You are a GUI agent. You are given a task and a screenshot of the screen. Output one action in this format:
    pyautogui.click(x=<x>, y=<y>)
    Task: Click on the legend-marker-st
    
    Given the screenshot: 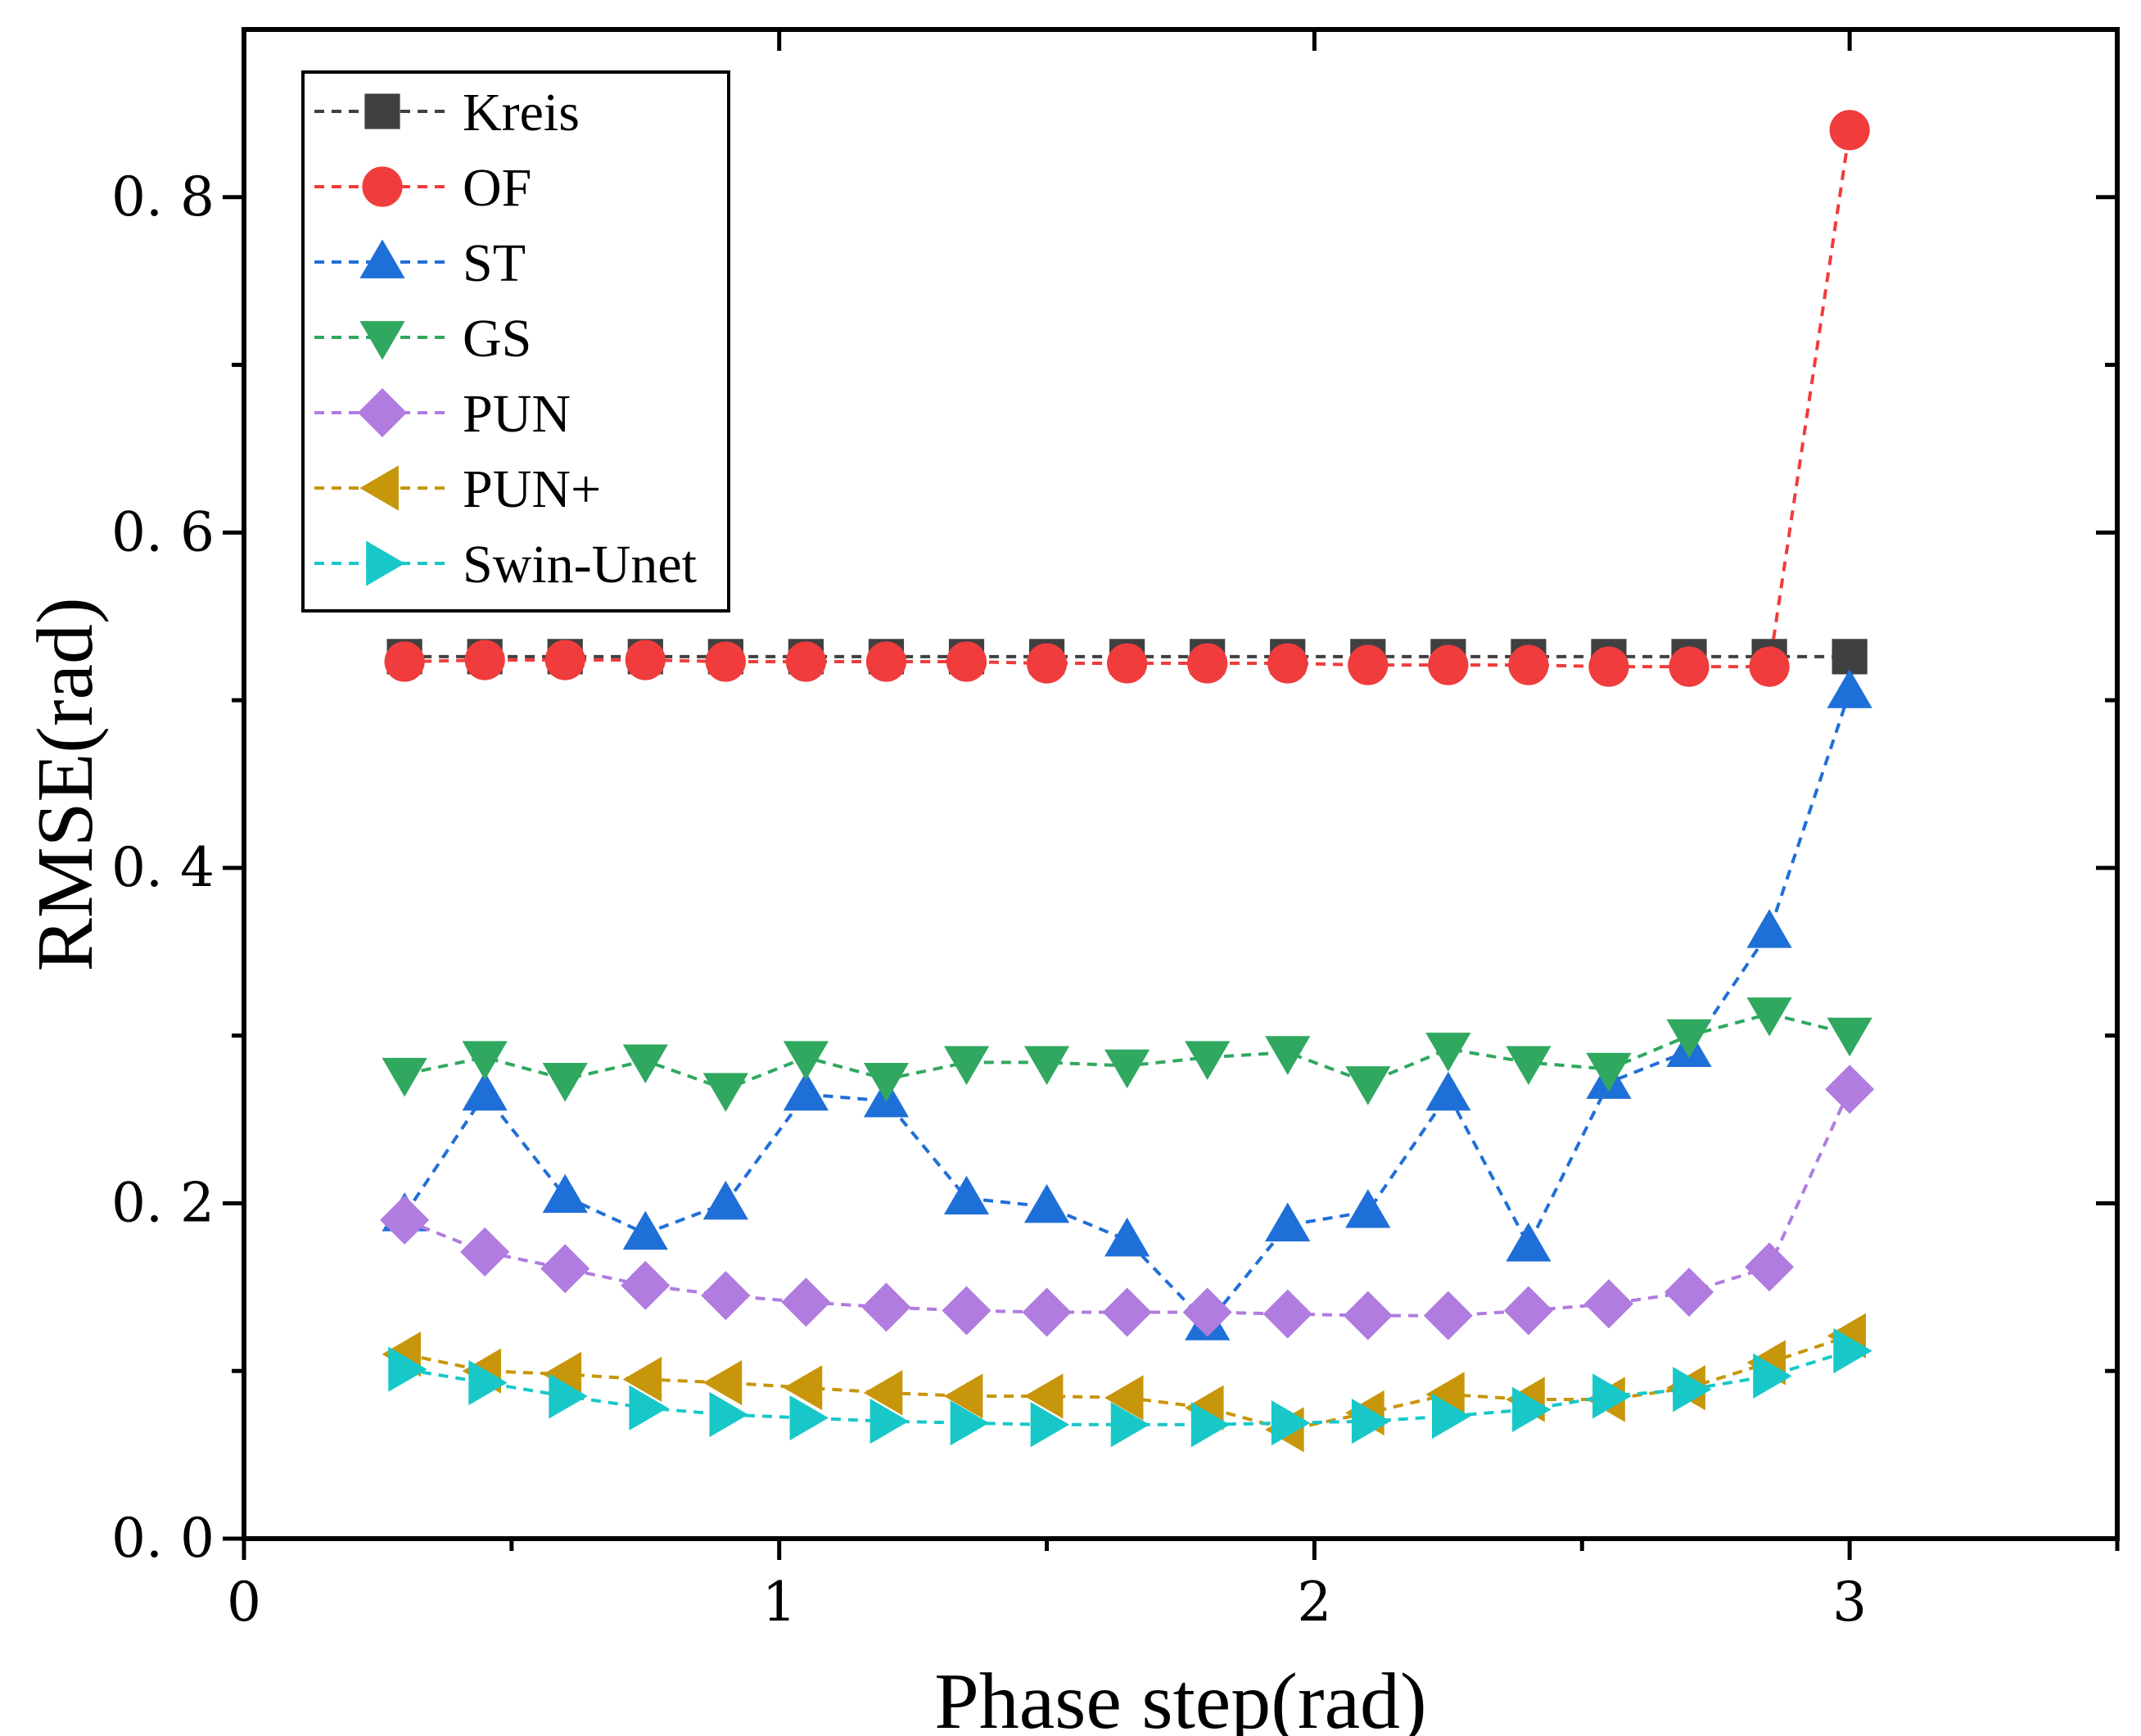 What is the action you would take?
    pyautogui.click(x=382, y=258)
    